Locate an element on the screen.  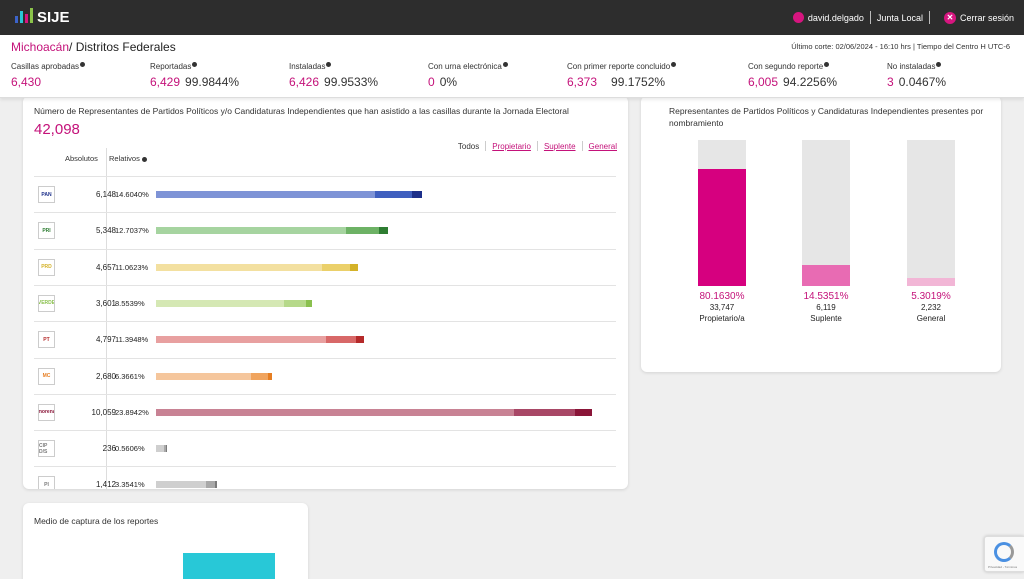
stat-electronic-urn: Con urna electrónica 0 0% is located at coordinates (468, 75).